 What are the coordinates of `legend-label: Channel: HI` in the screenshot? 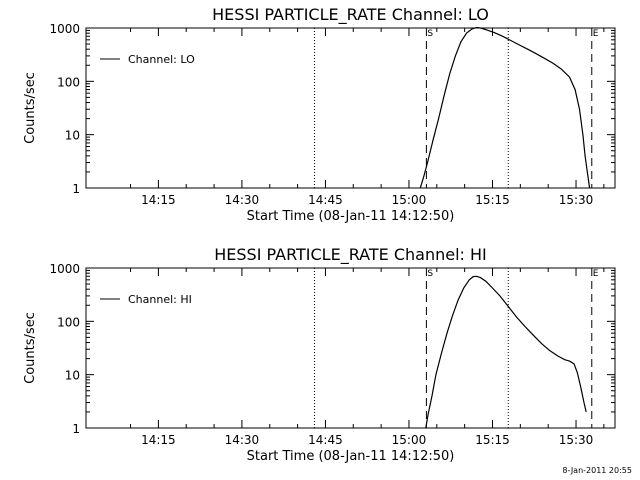 It's located at (160, 299).